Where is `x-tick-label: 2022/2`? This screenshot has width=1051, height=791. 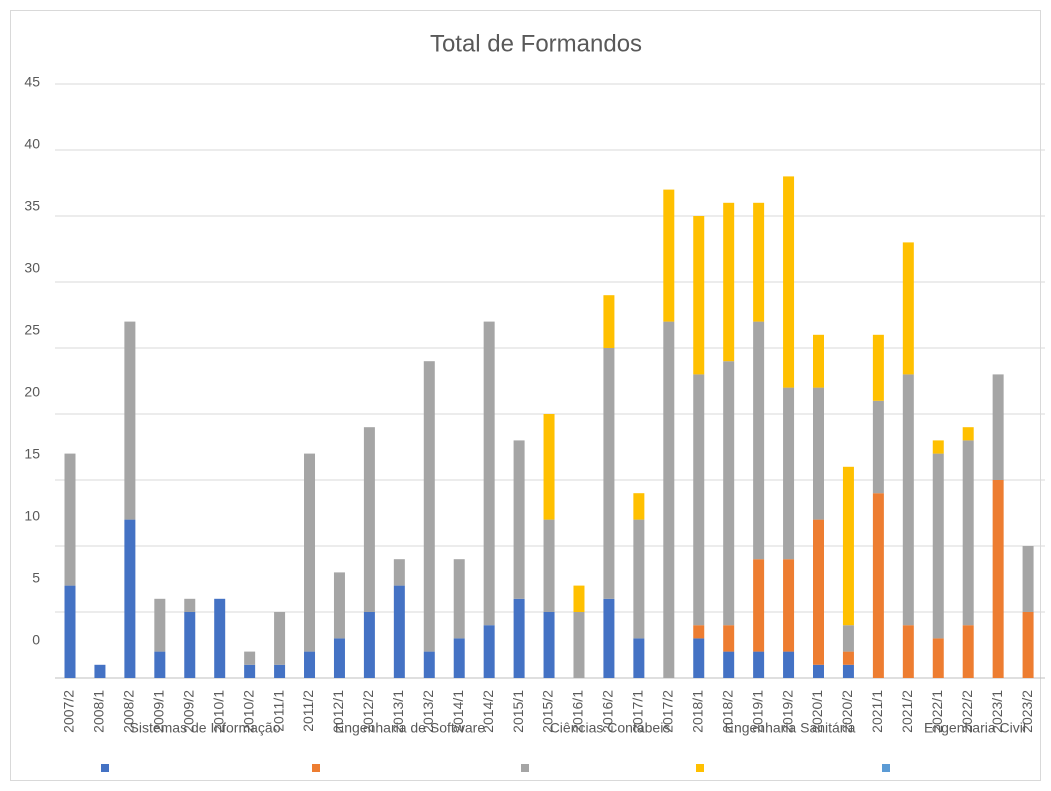
x-tick-label: 2022/2 is located at coordinates (967, 711).